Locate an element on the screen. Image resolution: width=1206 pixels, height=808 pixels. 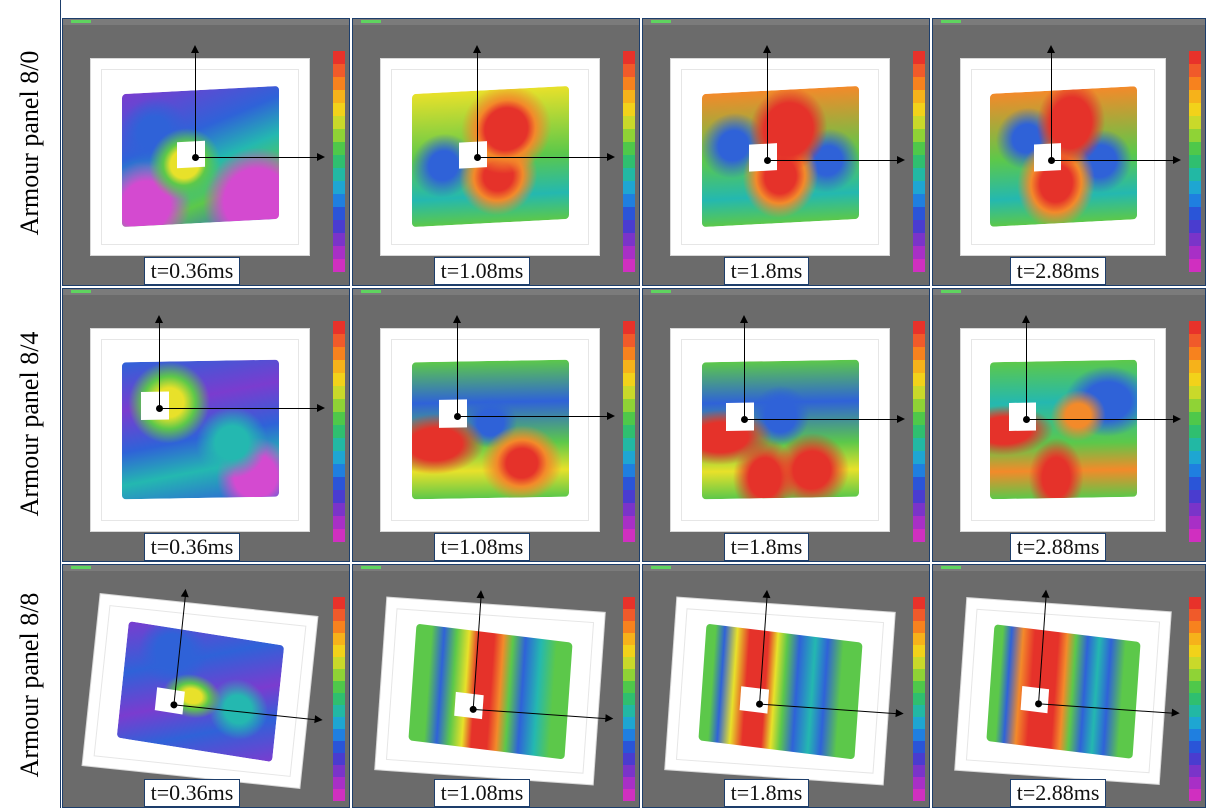
result-panel-row2-col4: t=2.88ms is located at coordinates (1069, 425).